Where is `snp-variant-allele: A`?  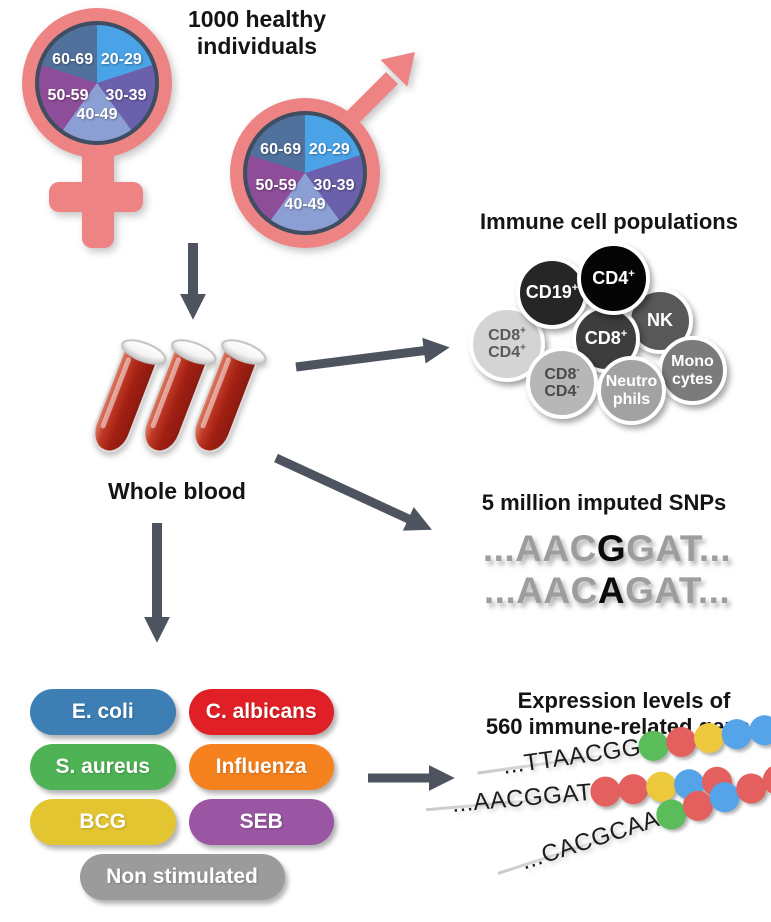 snp-variant-allele: A is located at coordinates (611, 590).